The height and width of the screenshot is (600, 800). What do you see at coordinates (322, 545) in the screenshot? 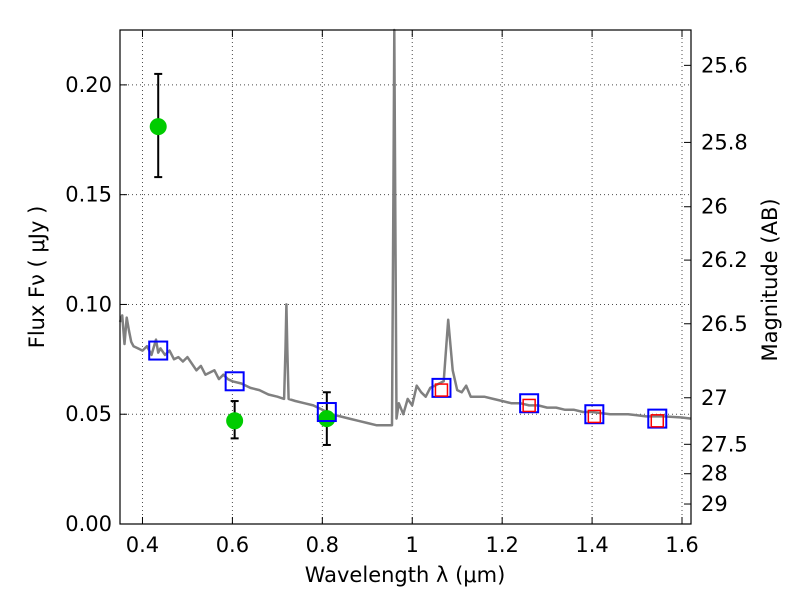
I see `x-tick-label: 0.8` at bounding box center [322, 545].